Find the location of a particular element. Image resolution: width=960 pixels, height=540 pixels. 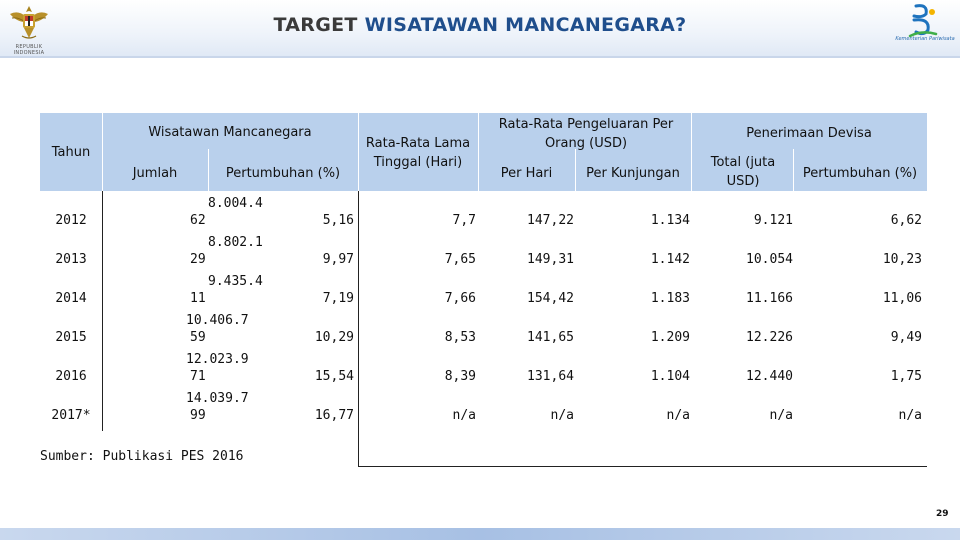

cell-jumlah-part1: 10.406.7 is located at coordinates (217, 320).